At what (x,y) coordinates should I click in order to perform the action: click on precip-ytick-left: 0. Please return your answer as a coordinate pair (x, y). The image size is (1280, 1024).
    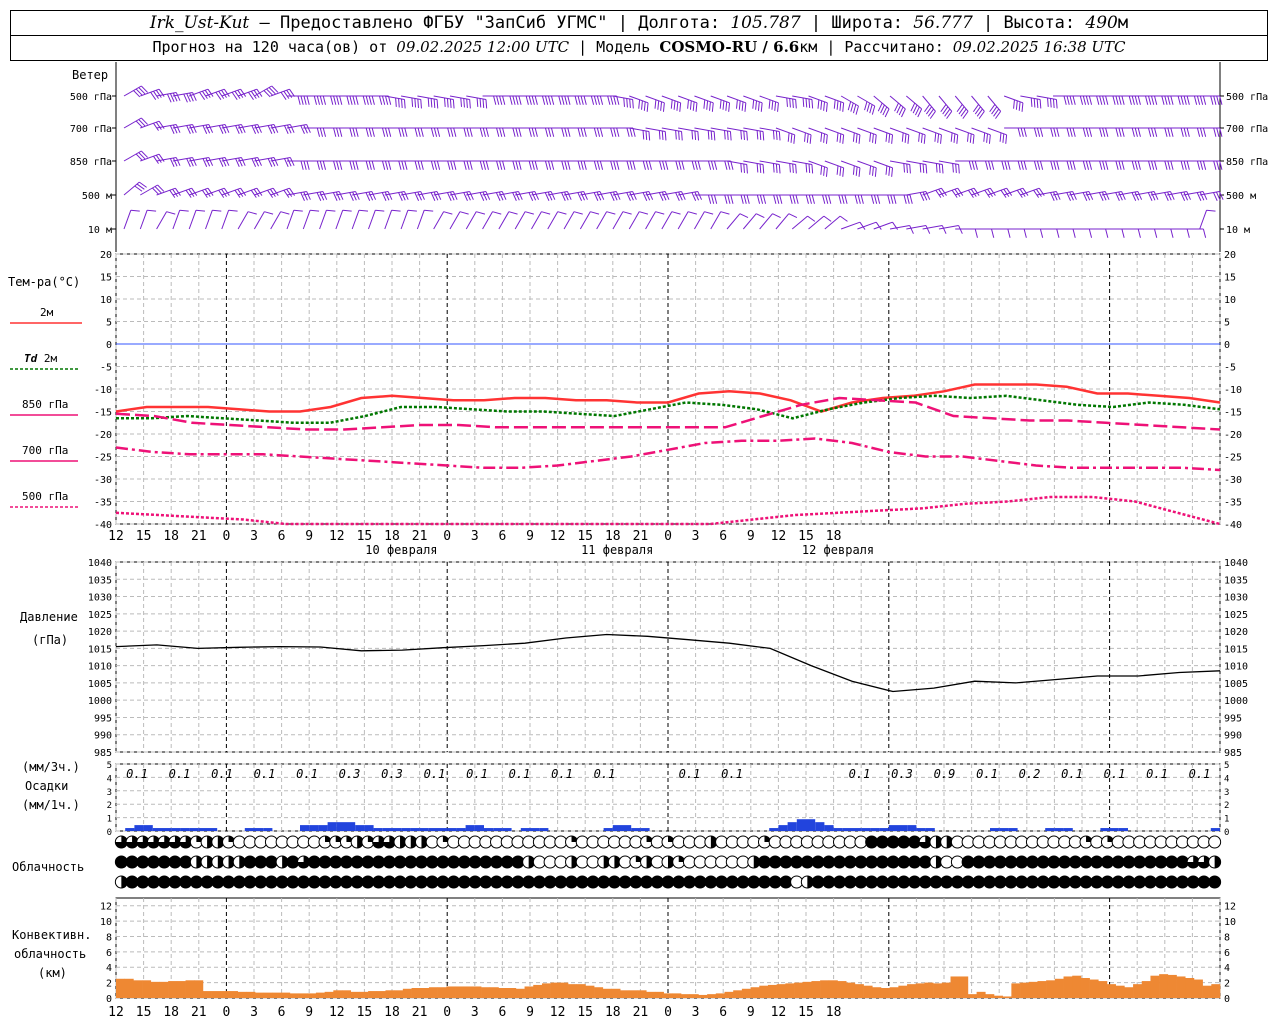
    Looking at the image, I should click on (109, 833).